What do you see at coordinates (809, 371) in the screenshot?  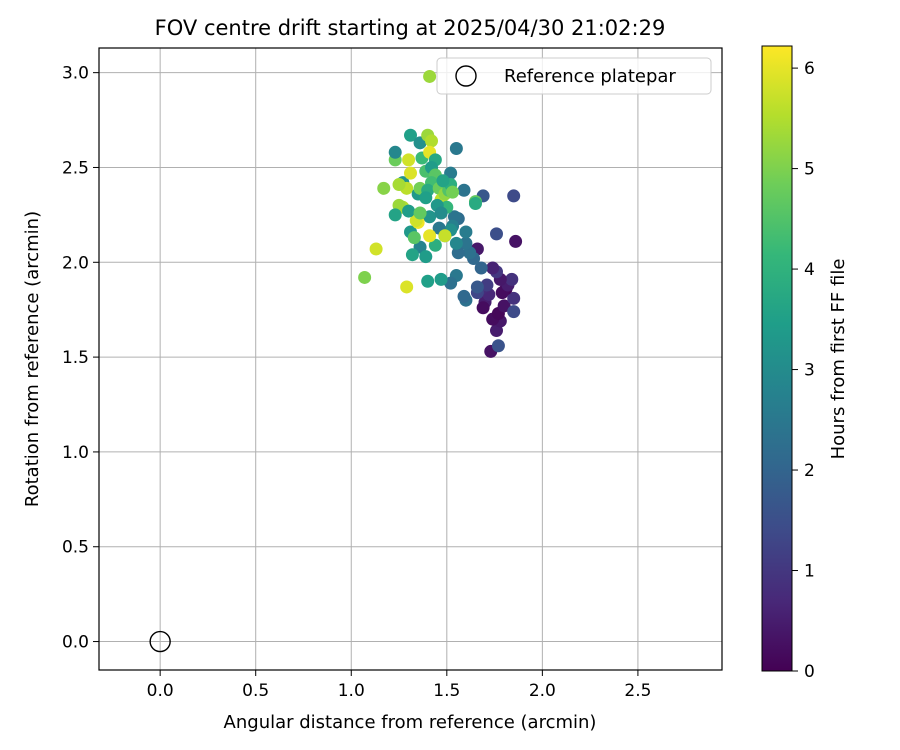 I see `colorbar-tick-label: 3` at bounding box center [809, 371].